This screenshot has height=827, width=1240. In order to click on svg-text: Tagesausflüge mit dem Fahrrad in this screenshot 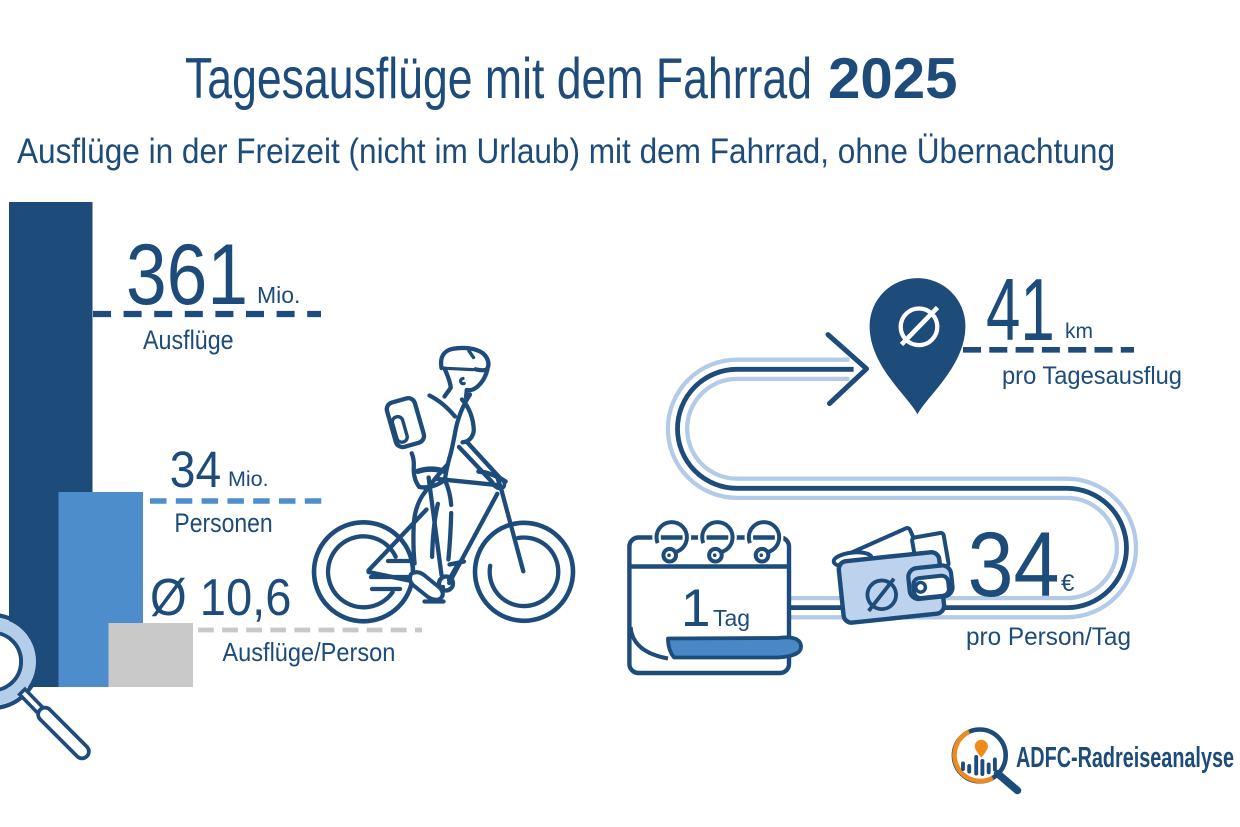, I will do `click(498, 79)`.